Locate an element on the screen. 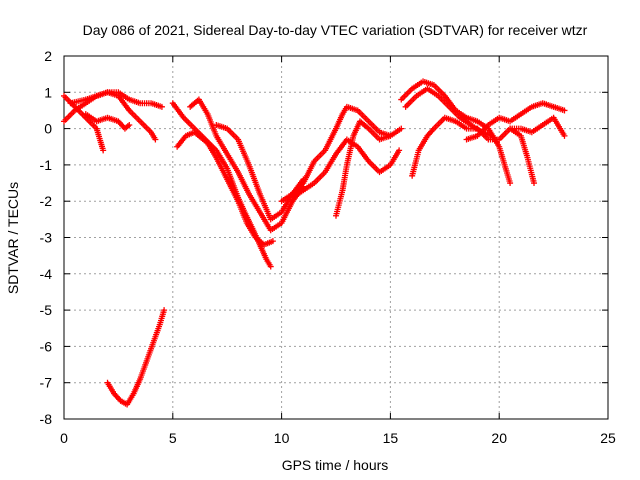  y-tick-label: -5 is located at coordinates (46, 310).